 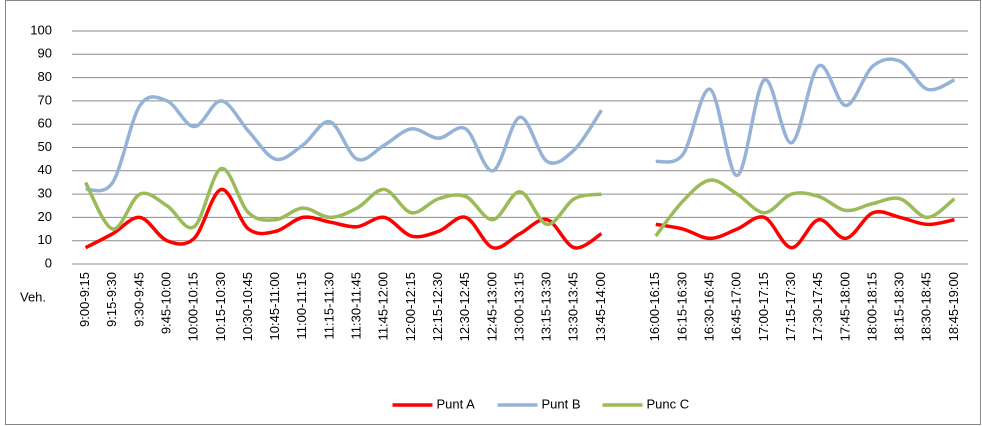 I want to click on x-tick-label: 18:15-18:30, so click(x=899, y=306).